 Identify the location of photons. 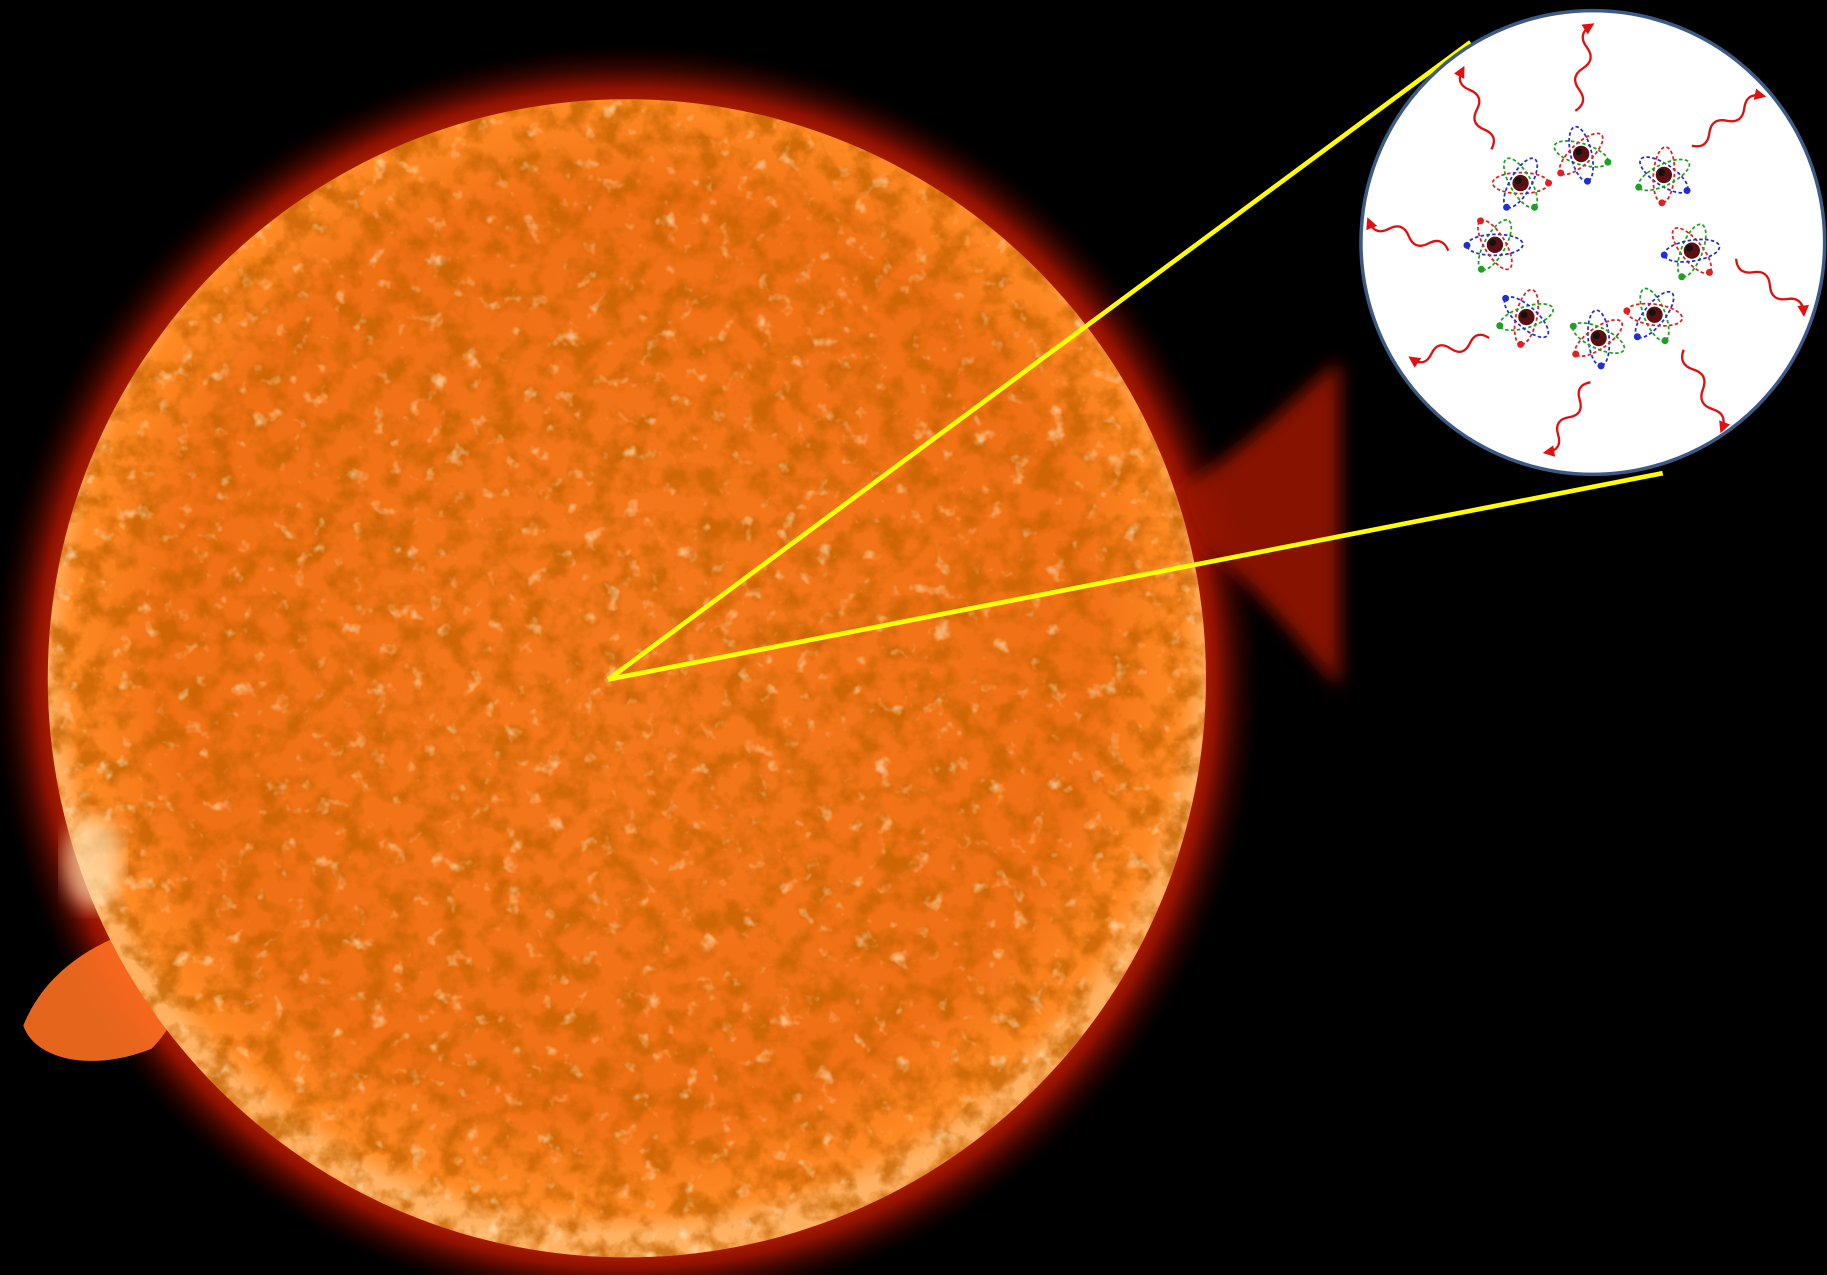
(1587, 240).